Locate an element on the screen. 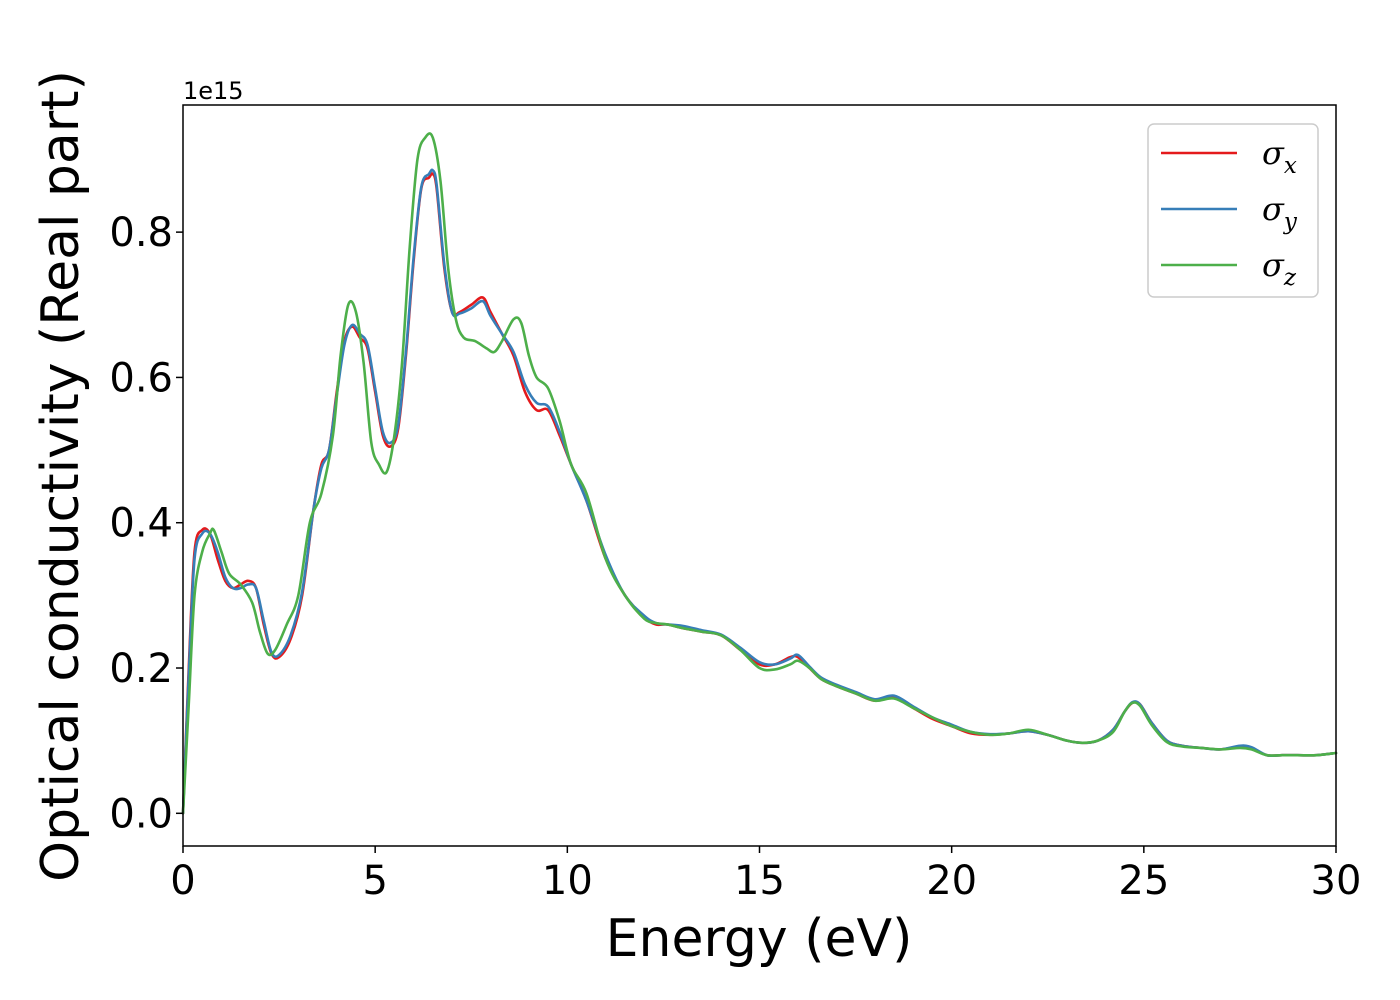 The width and height of the screenshot is (1400, 1000). legend-label-x: σx is located at coordinates (1279, 156).